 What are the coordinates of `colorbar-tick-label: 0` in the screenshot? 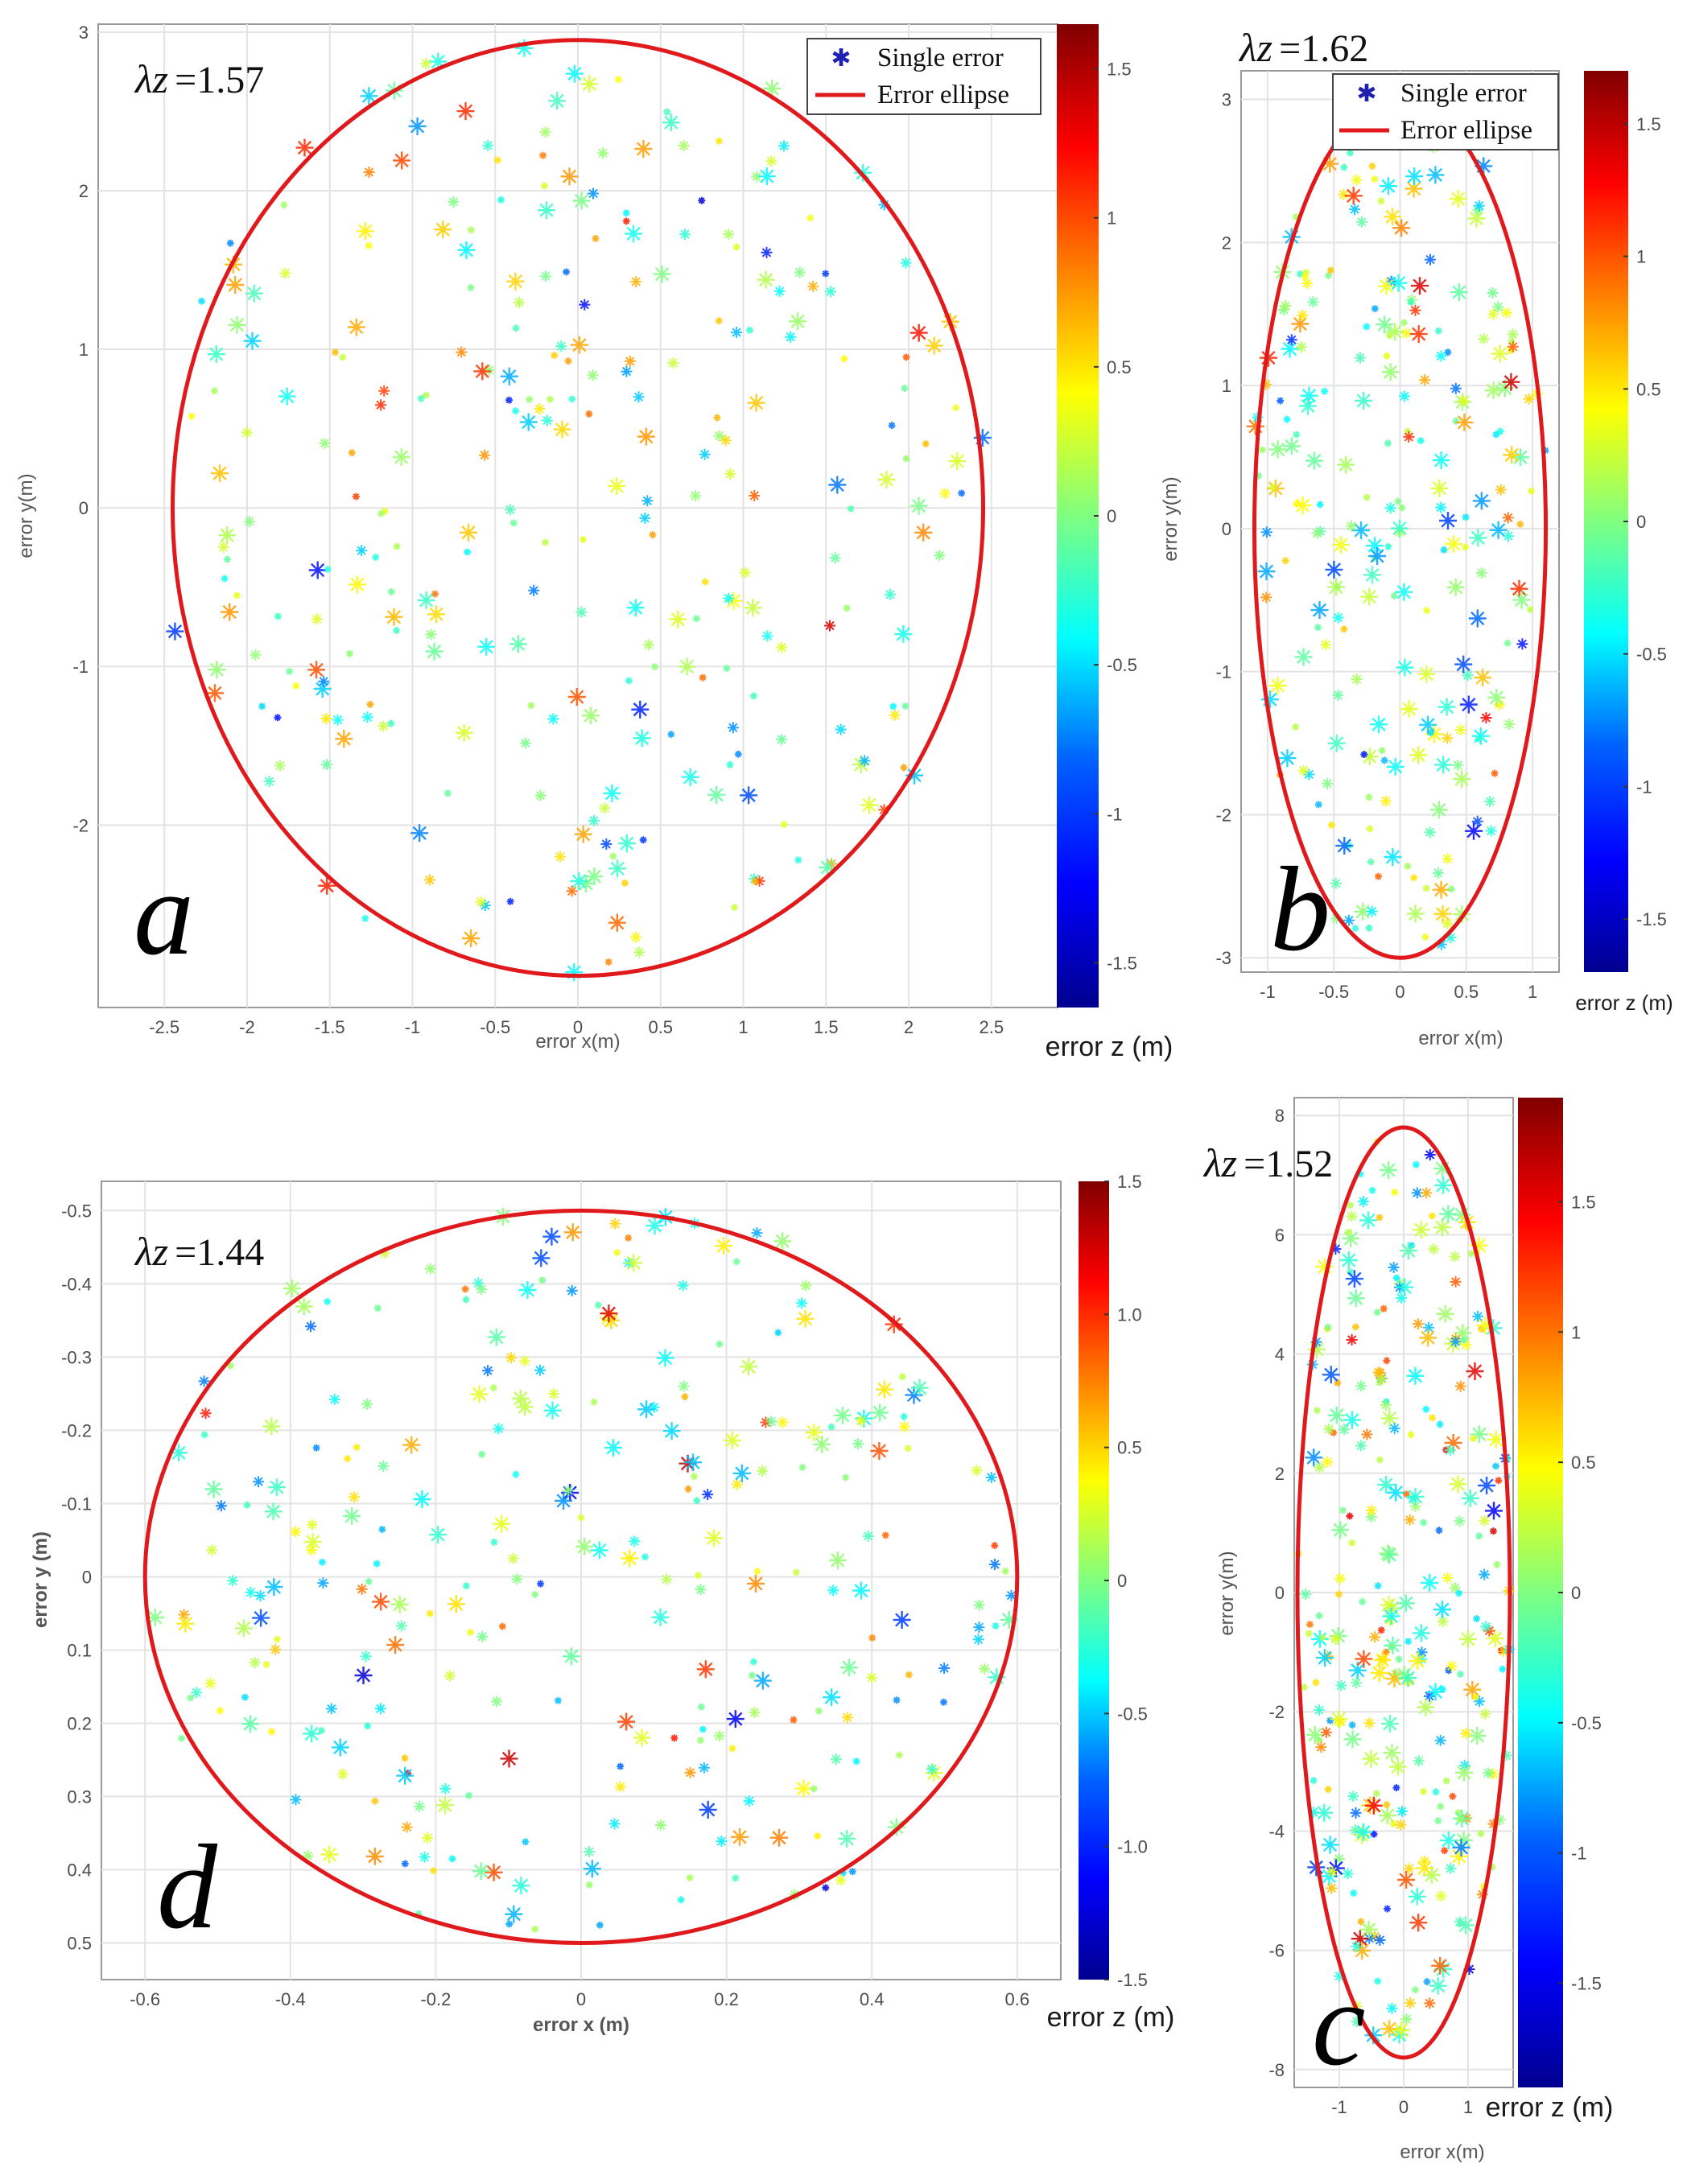 It's located at (1576, 1593).